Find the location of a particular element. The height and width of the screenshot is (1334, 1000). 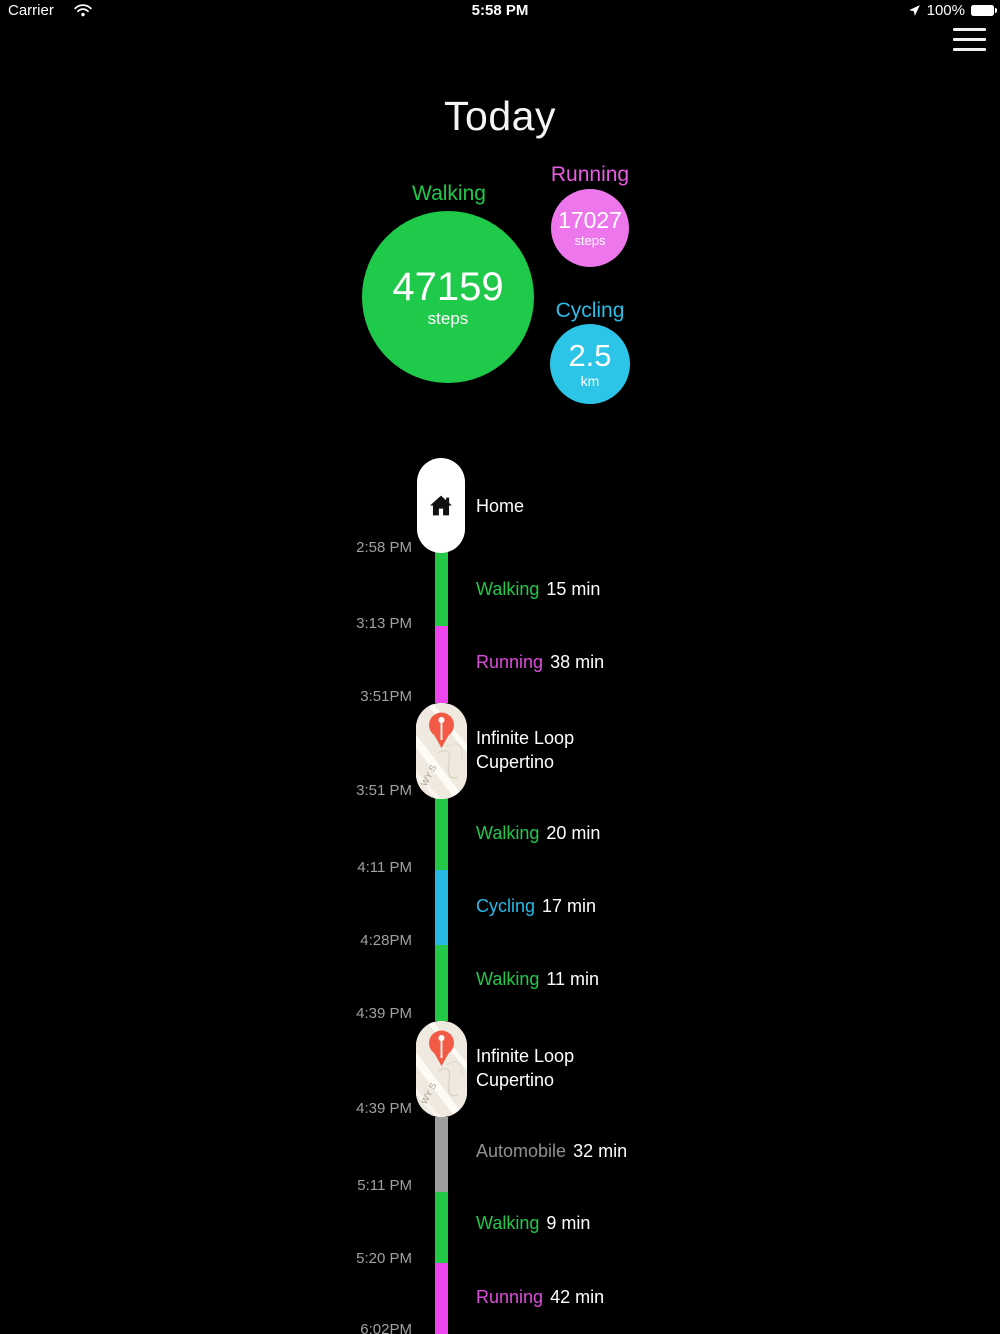

activity-duration: 15 min is located at coordinates (573, 589).